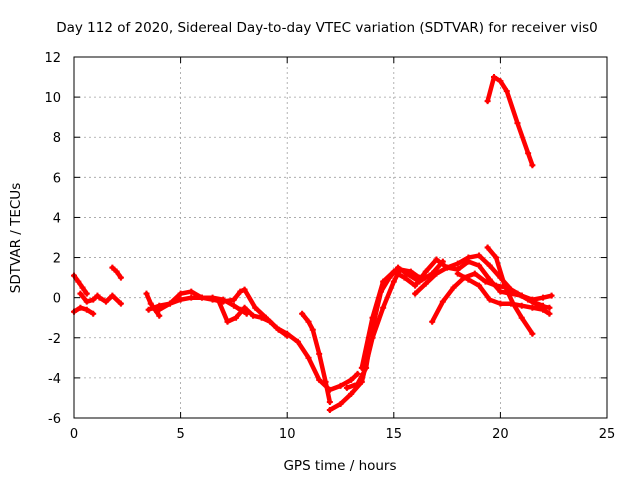  Describe the element at coordinates (54, 339) in the screenshot. I see `y-tick-label: -2` at that location.